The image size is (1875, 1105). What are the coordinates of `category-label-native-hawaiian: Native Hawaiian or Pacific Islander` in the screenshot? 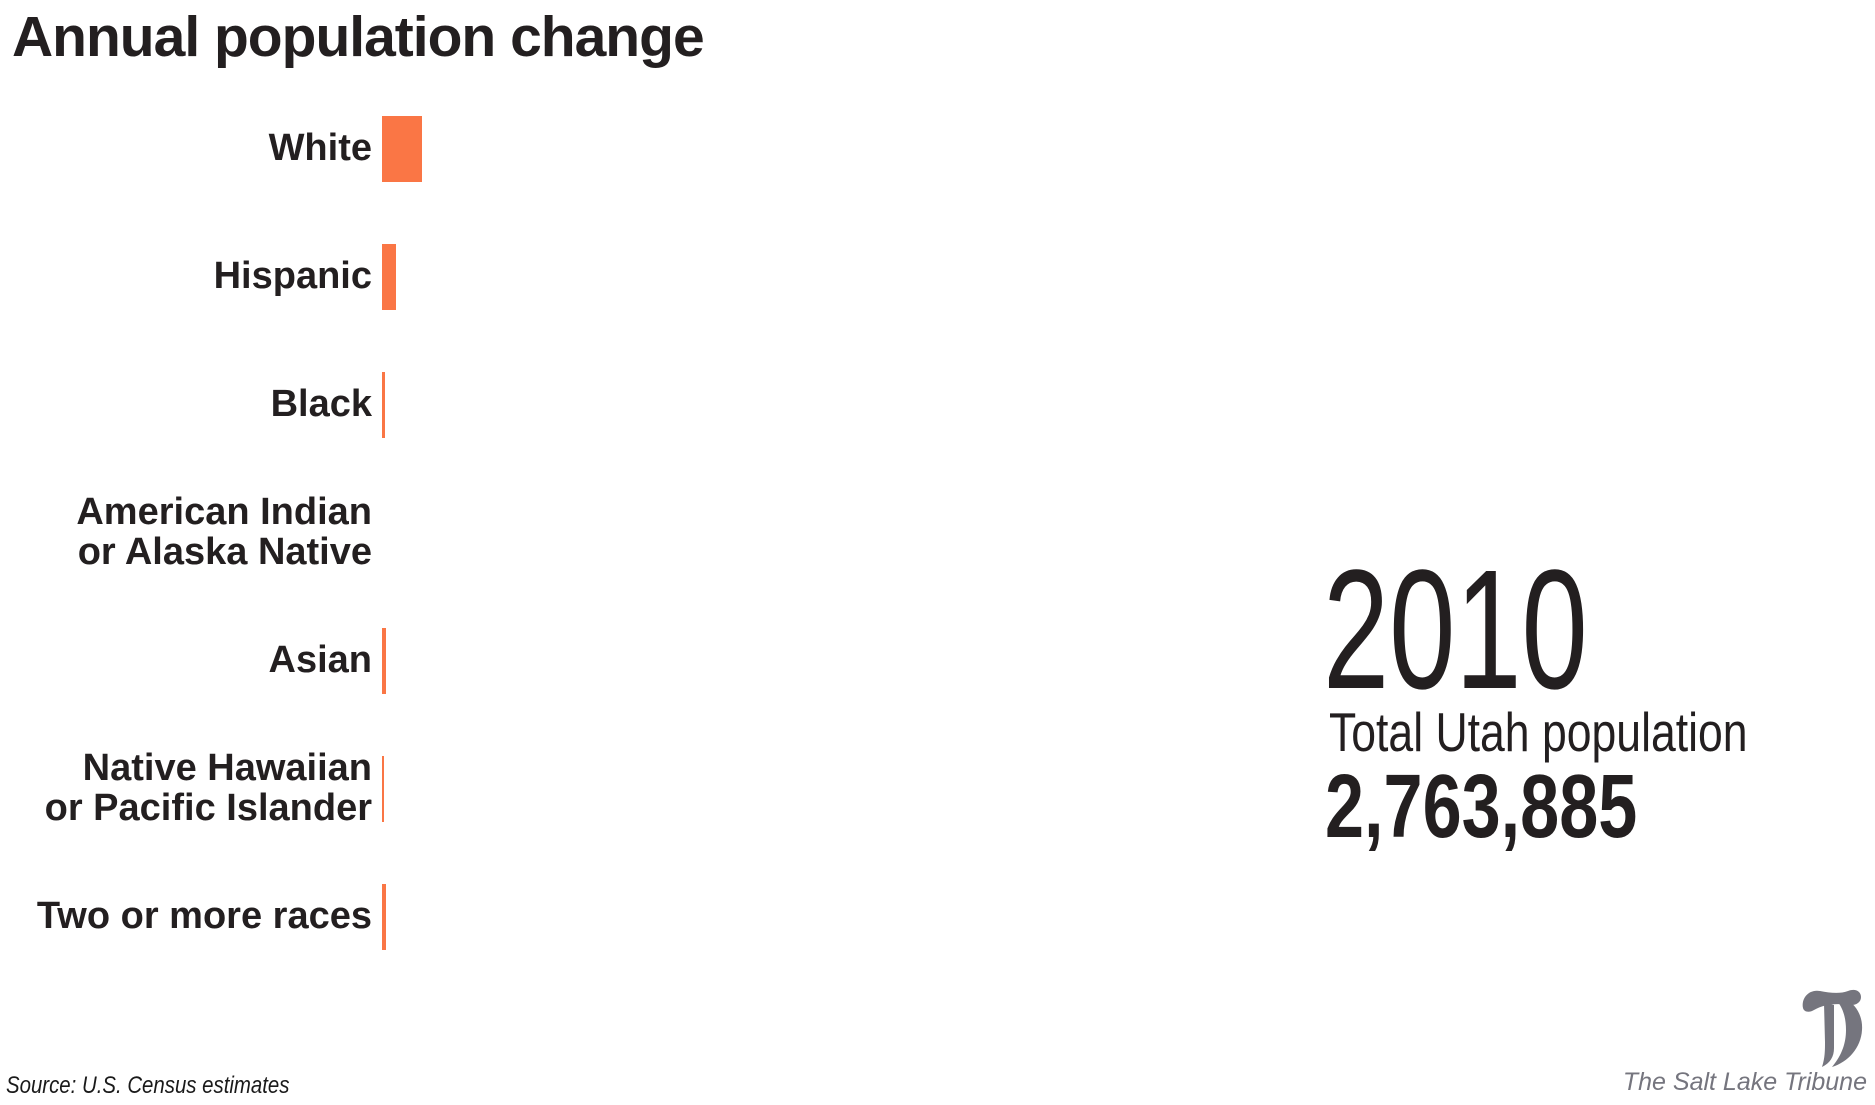 It's located at (208, 788).